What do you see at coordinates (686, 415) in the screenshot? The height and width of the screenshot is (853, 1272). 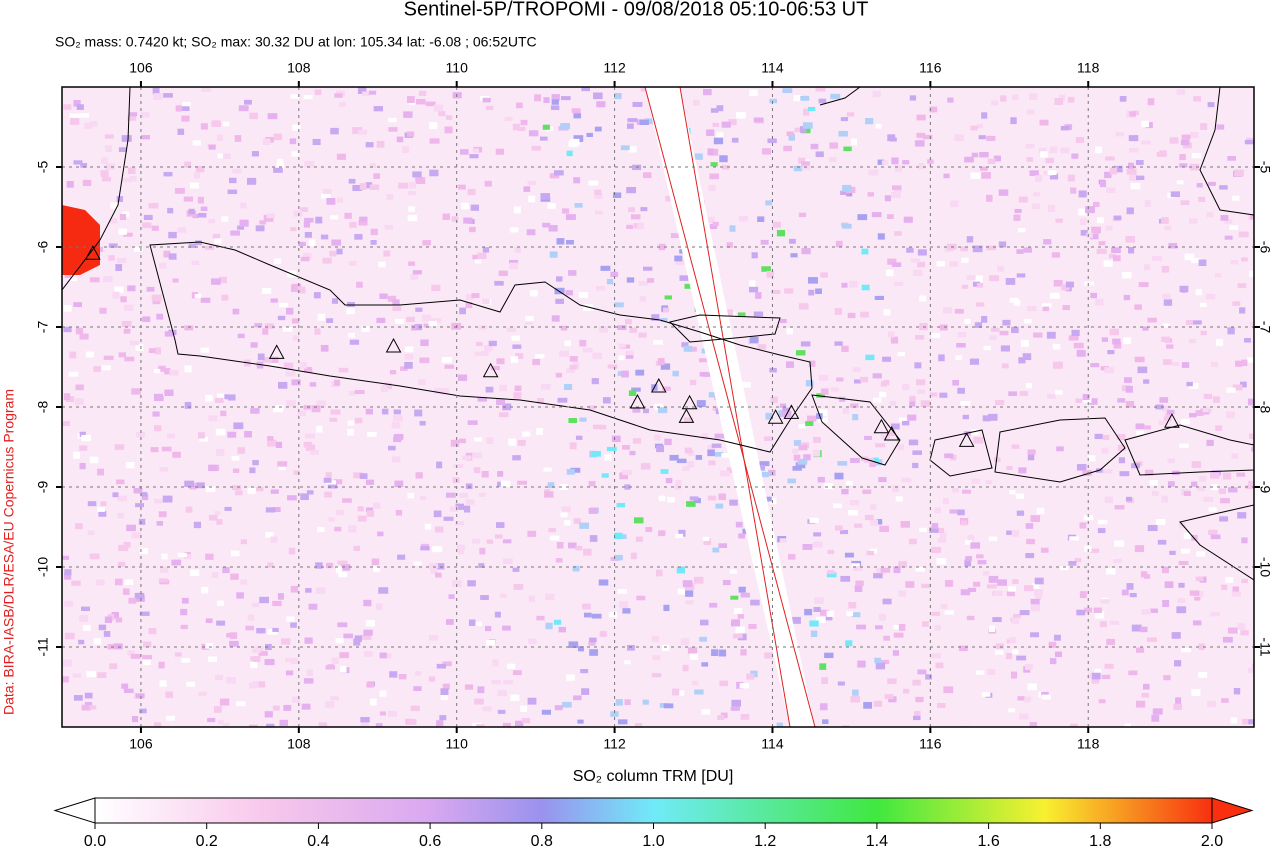 I see `volcano` at bounding box center [686, 415].